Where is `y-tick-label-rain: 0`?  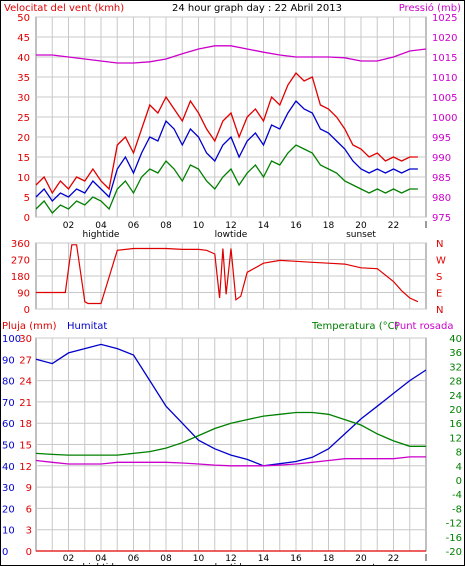 y-tick-label-rain: 0 is located at coordinates (29, 552).